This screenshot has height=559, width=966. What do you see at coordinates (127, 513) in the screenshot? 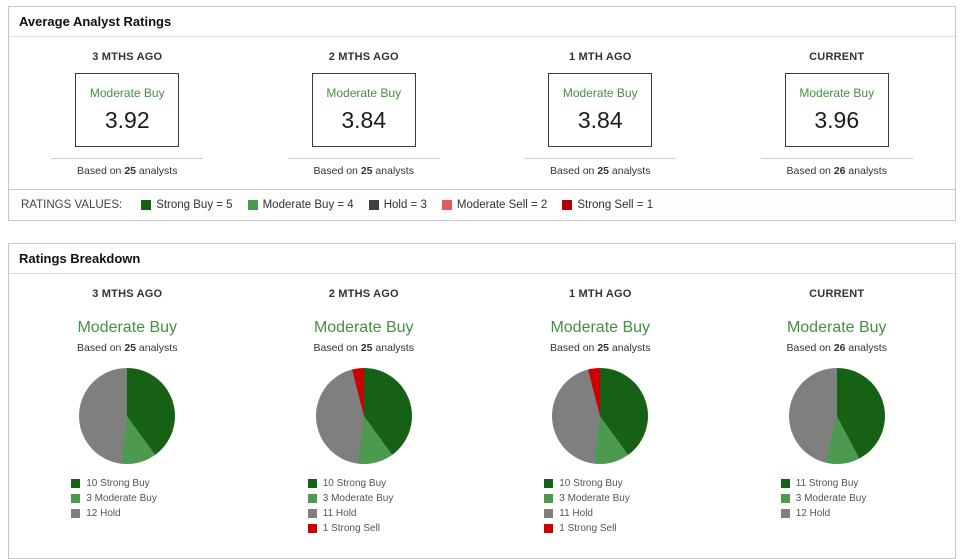
I see `legend-item: 12 Hold` at bounding box center [127, 513].